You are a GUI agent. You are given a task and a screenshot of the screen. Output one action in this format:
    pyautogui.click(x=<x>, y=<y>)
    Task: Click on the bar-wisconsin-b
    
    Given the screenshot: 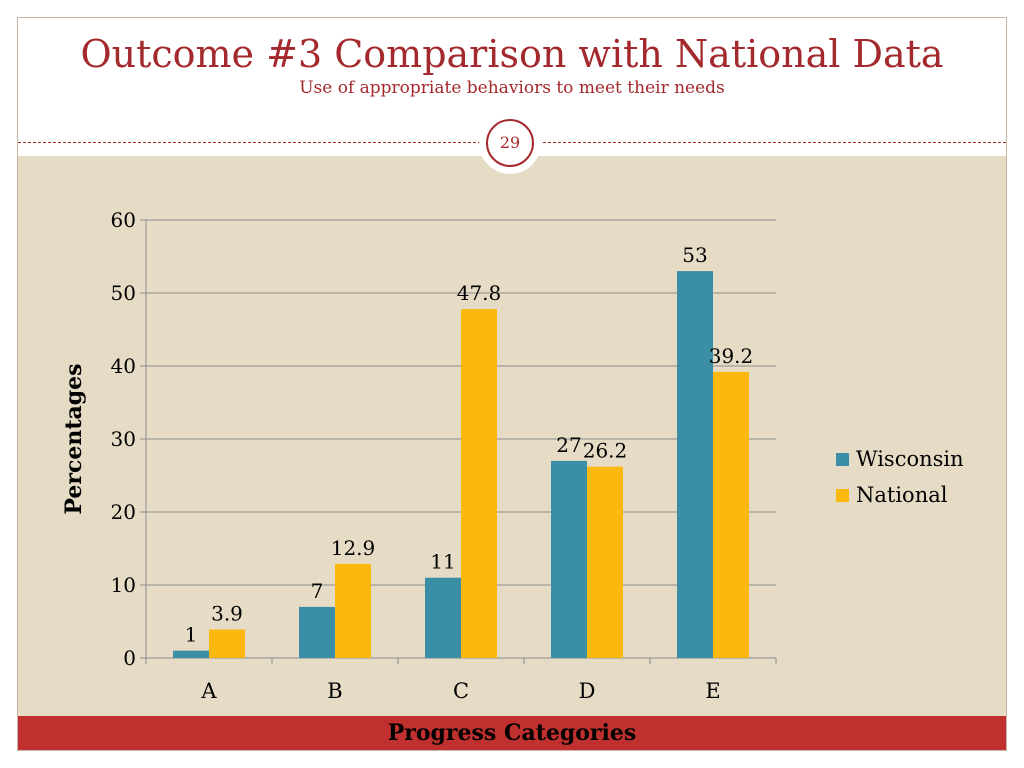 What is the action you would take?
    pyautogui.click(x=317, y=632)
    